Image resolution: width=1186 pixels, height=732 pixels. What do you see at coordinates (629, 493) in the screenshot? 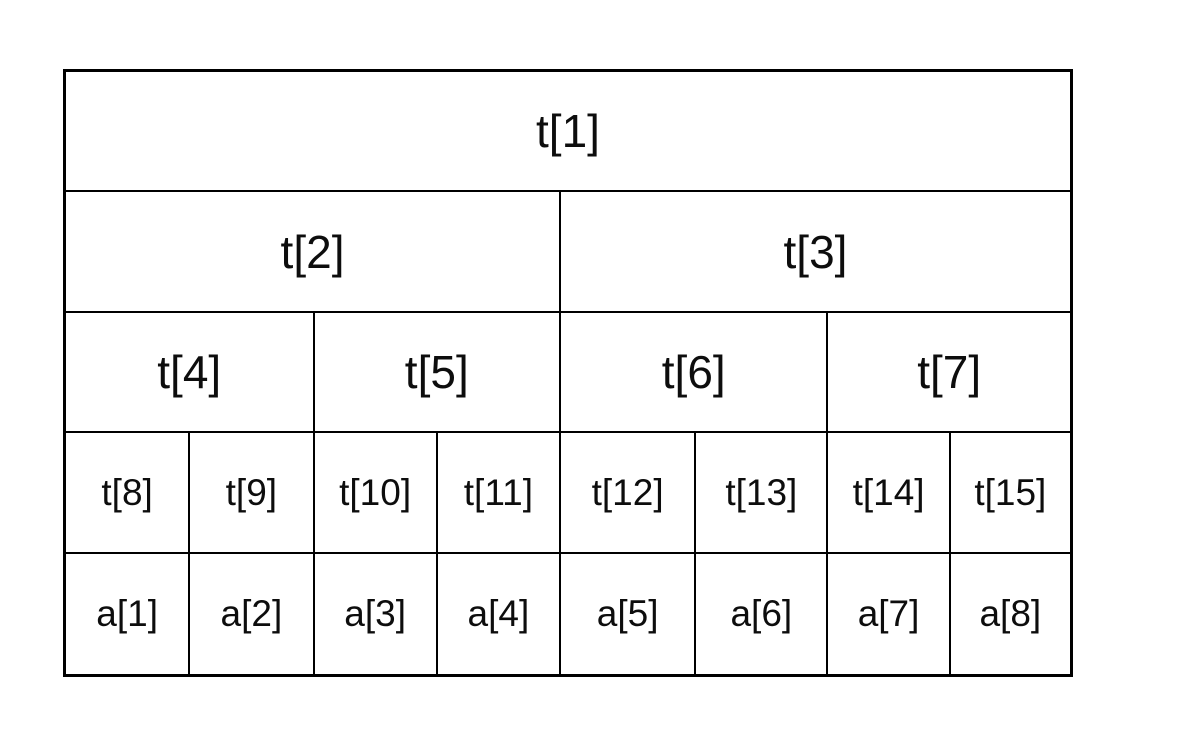
I see `cell-t12: t[12]` at bounding box center [629, 493].